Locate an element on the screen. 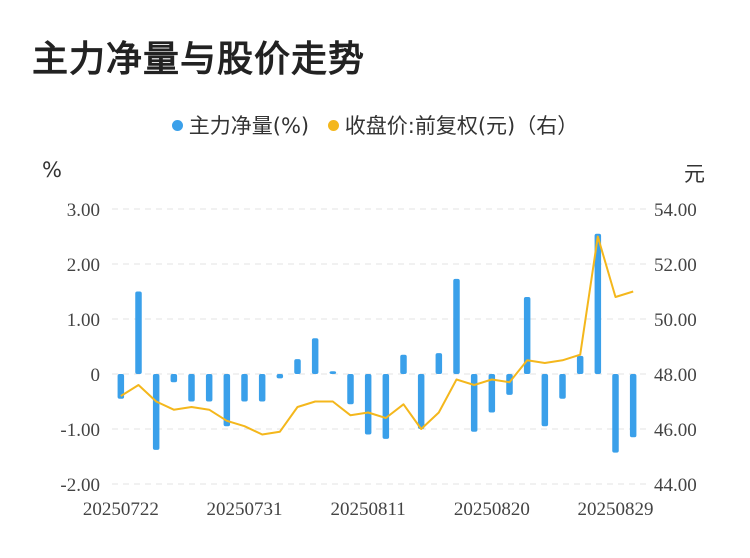  x-axis-ticks: 20250722 20250731 20250811 20250820 20250829 is located at coordinates (368, 509).